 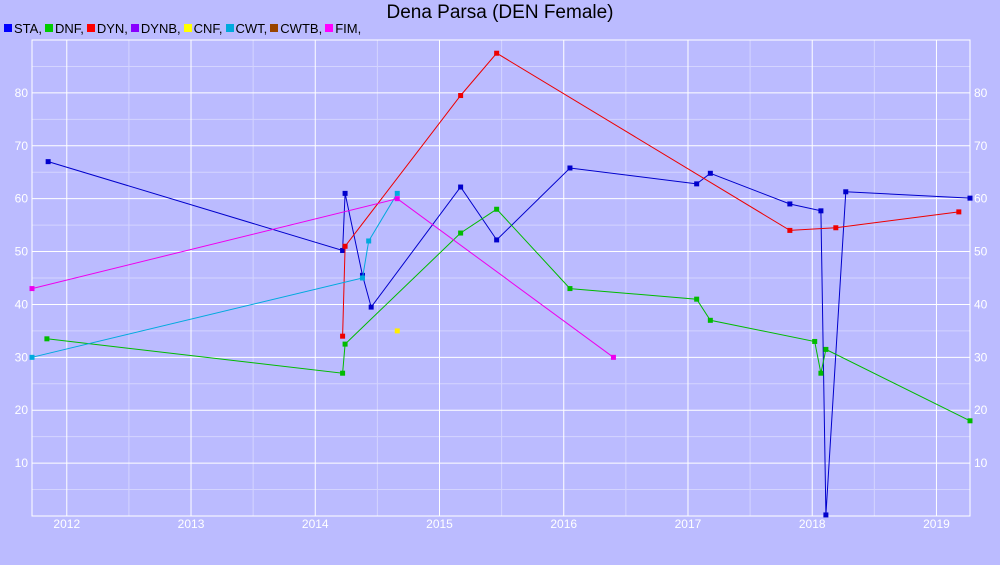 What do you see at coordinates (208, 28) in the screenshot?
I see `legend-label: CNF,` at bounding box center [208, 28].